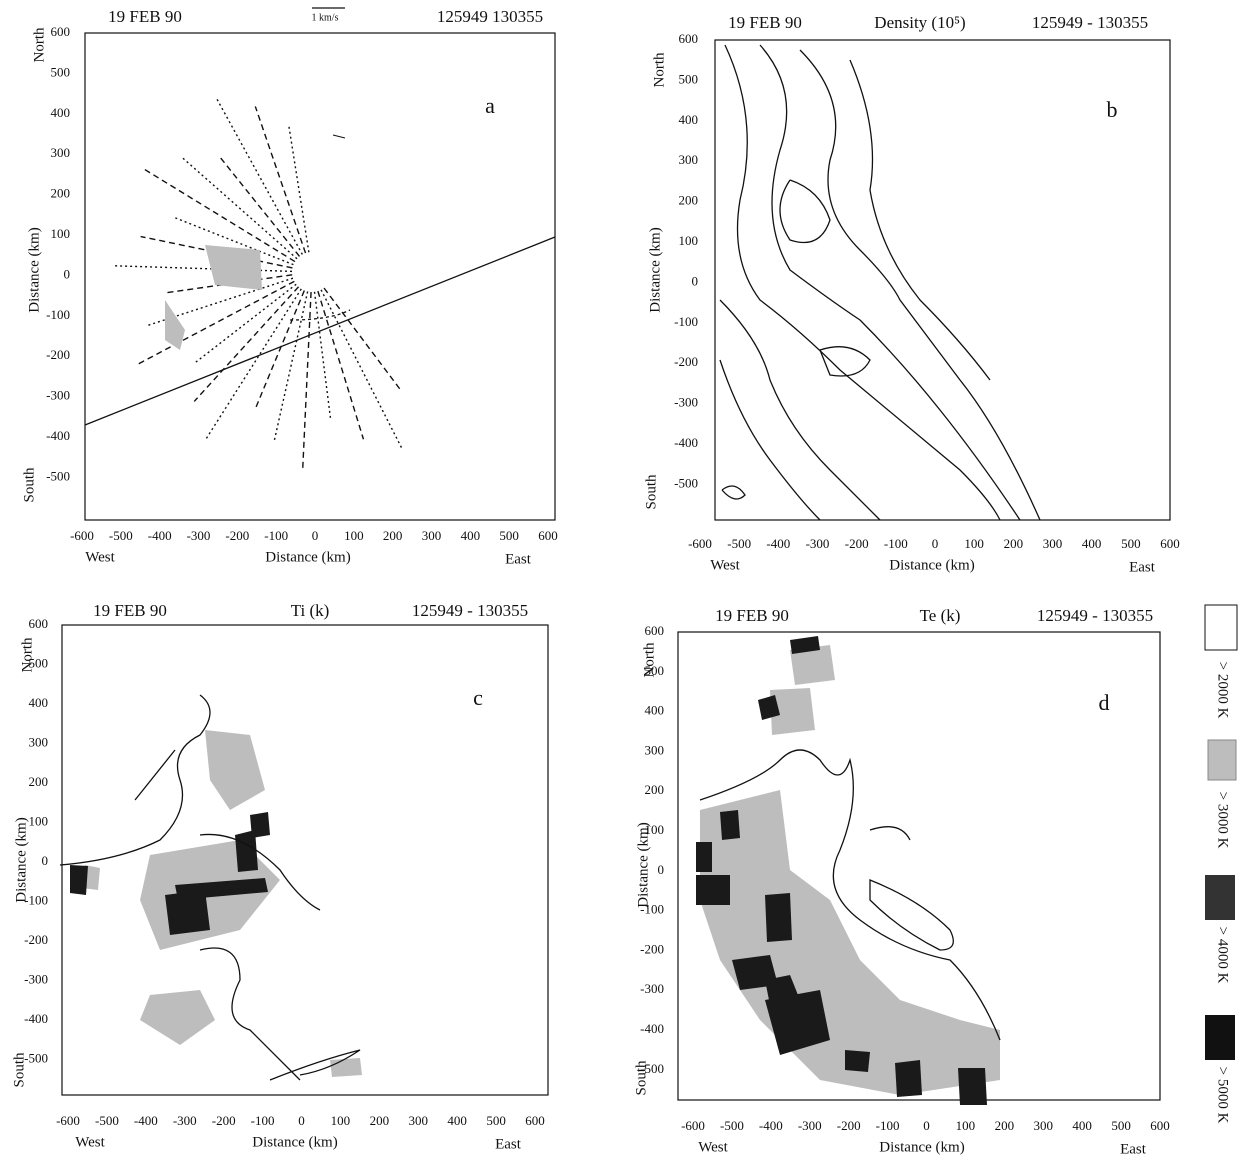  I want to click on panel-letter: c, so click(478, 697).